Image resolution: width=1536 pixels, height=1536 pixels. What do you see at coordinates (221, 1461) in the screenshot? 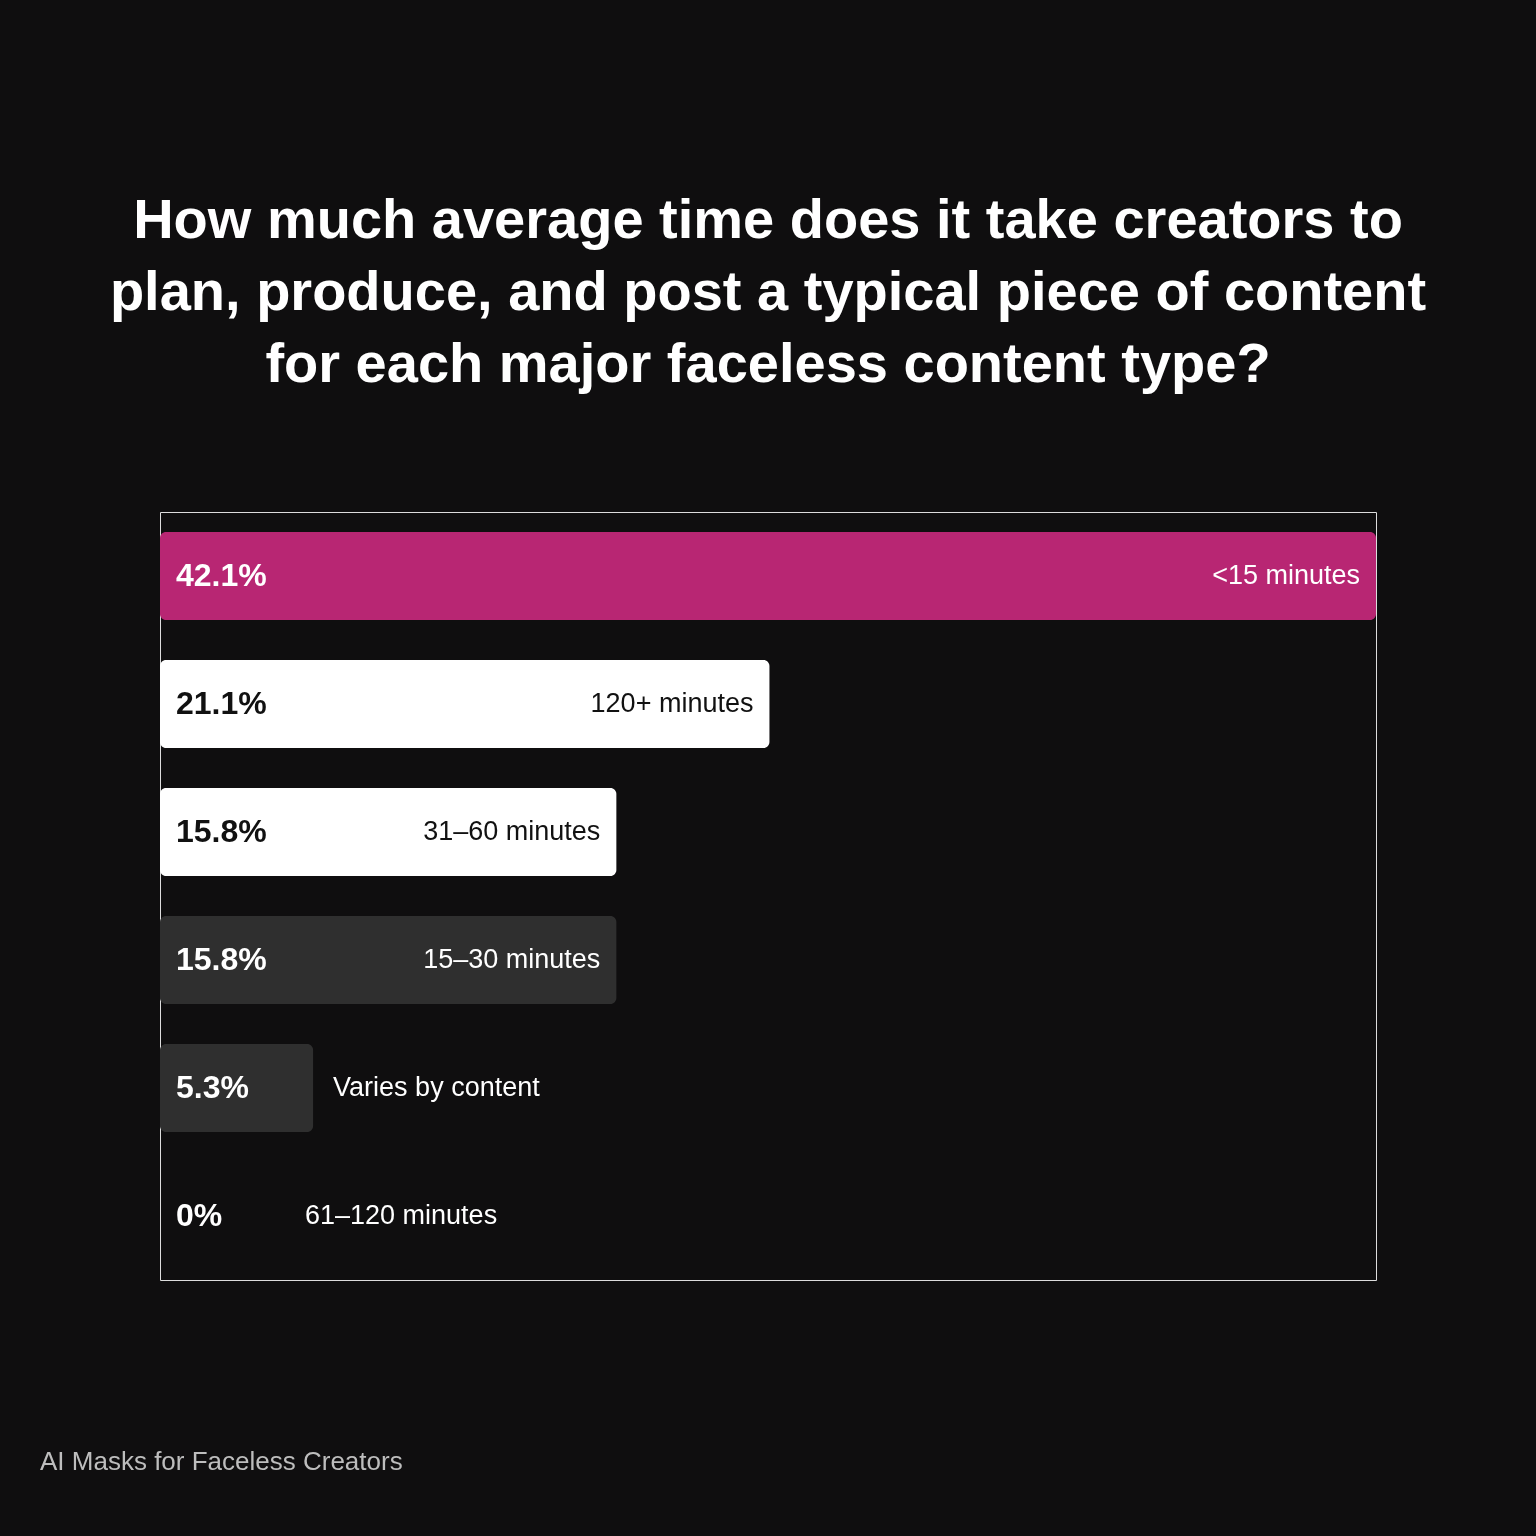
I see `text: AI Masks for Faceless Creators` at bounding box center [221, 1461].